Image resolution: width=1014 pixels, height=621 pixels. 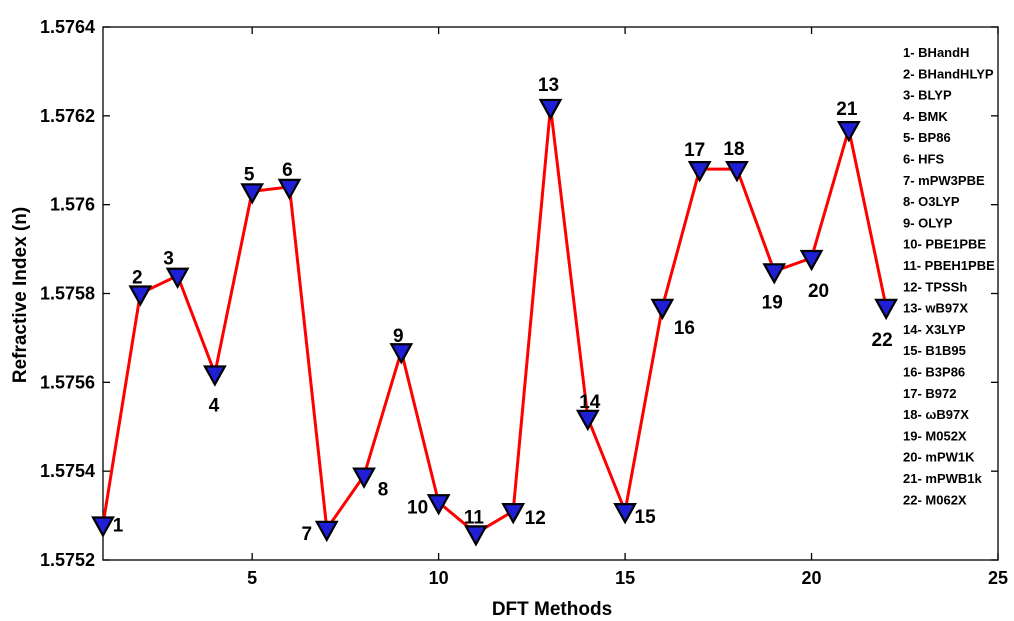 What do you see at coordinates (646, 517) in the screenshot?
I see `data-point-label: 15` at bounding box center [646, 517].